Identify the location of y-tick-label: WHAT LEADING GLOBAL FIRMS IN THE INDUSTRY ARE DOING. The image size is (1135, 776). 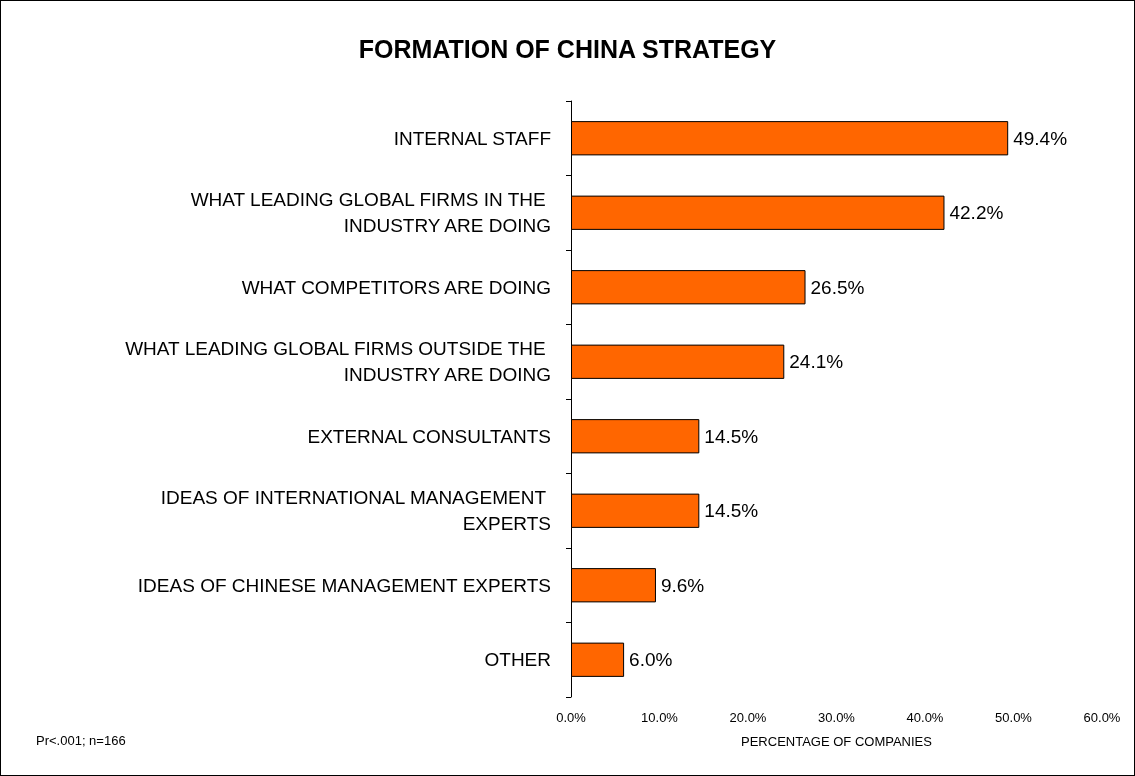
(370, 213).